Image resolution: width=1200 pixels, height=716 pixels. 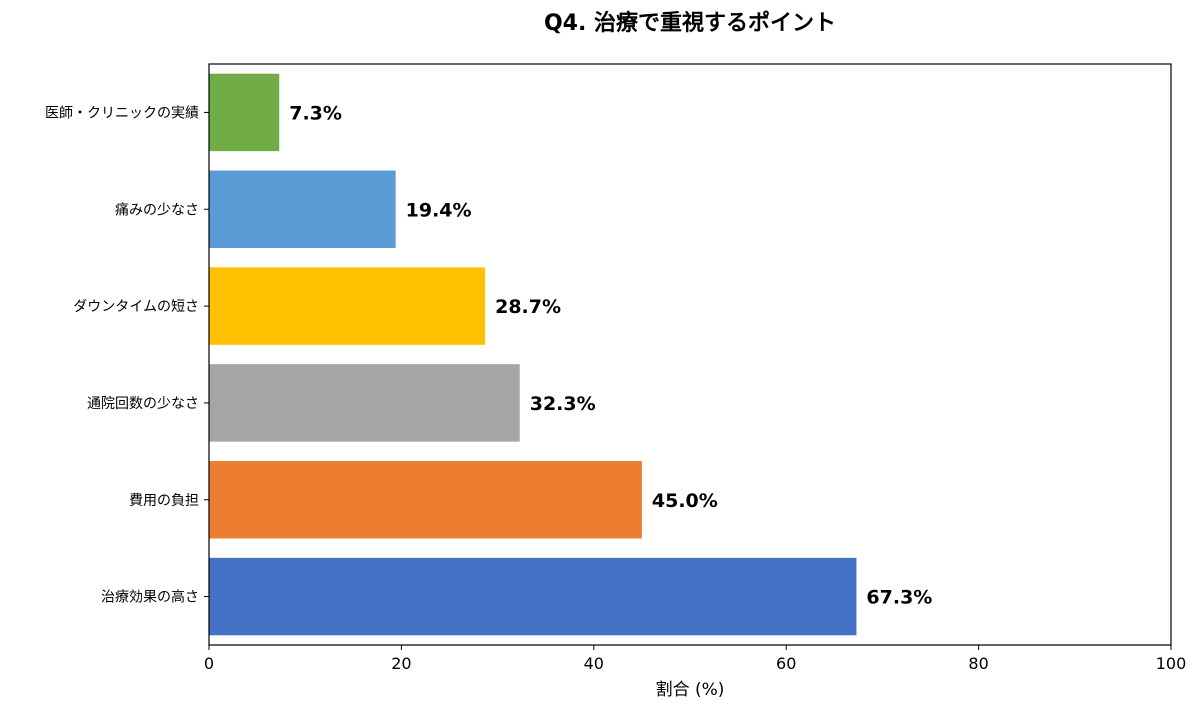 I want to click on x-tick-label: 40, so click(x=594, y=663).